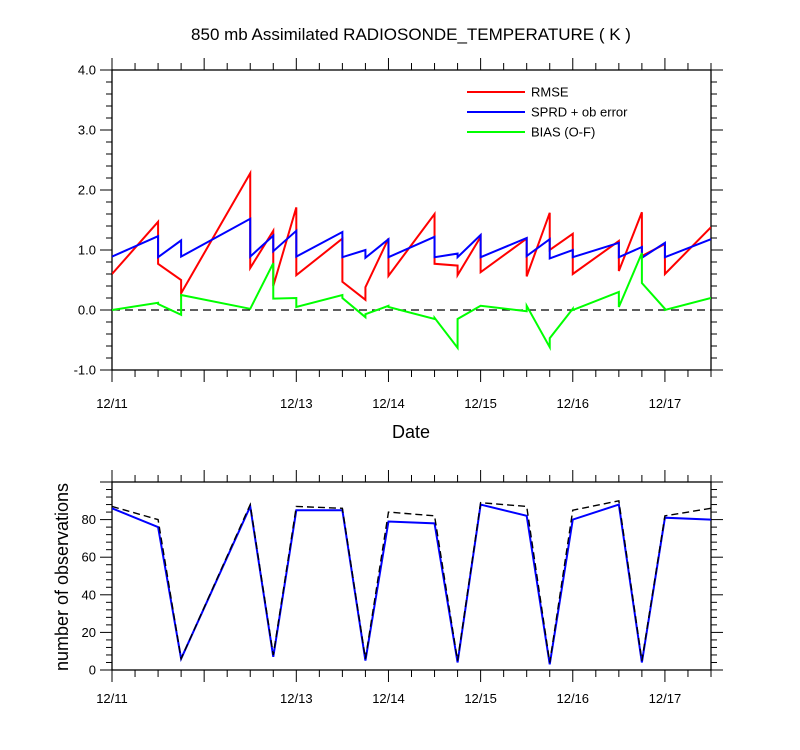 The width and height of the screenshot is (800, 750). I want to click on series-line-rmse, so click(411, 235).